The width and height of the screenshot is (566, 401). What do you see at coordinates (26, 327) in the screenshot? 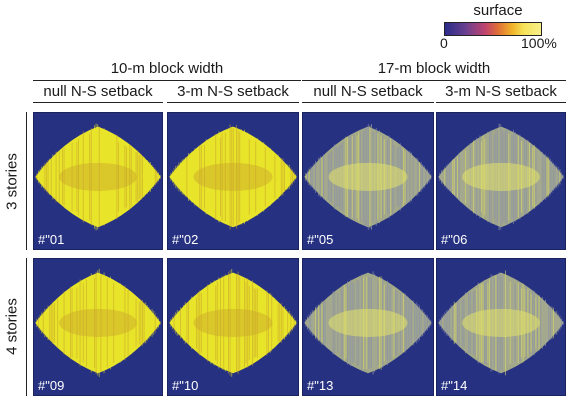
I see `row-divider-4-stories` at bounding box center [26, 327].